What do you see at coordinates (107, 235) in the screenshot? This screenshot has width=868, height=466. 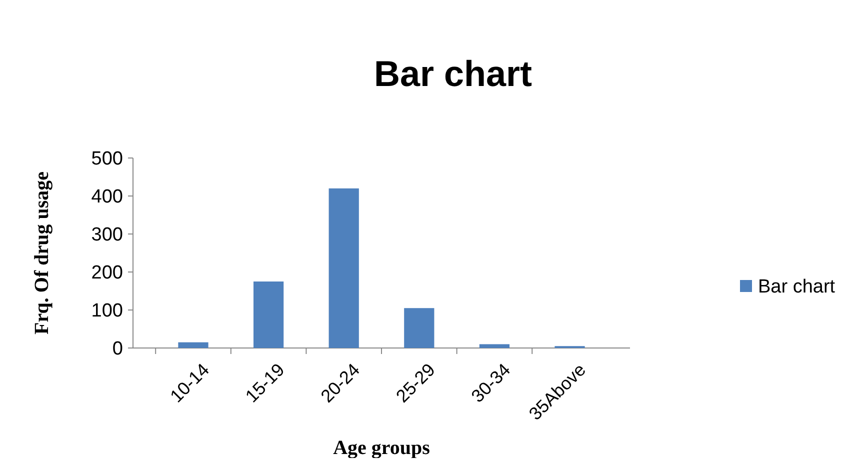 I see `y-tick-label: 300` at bounding box center [107, 235].